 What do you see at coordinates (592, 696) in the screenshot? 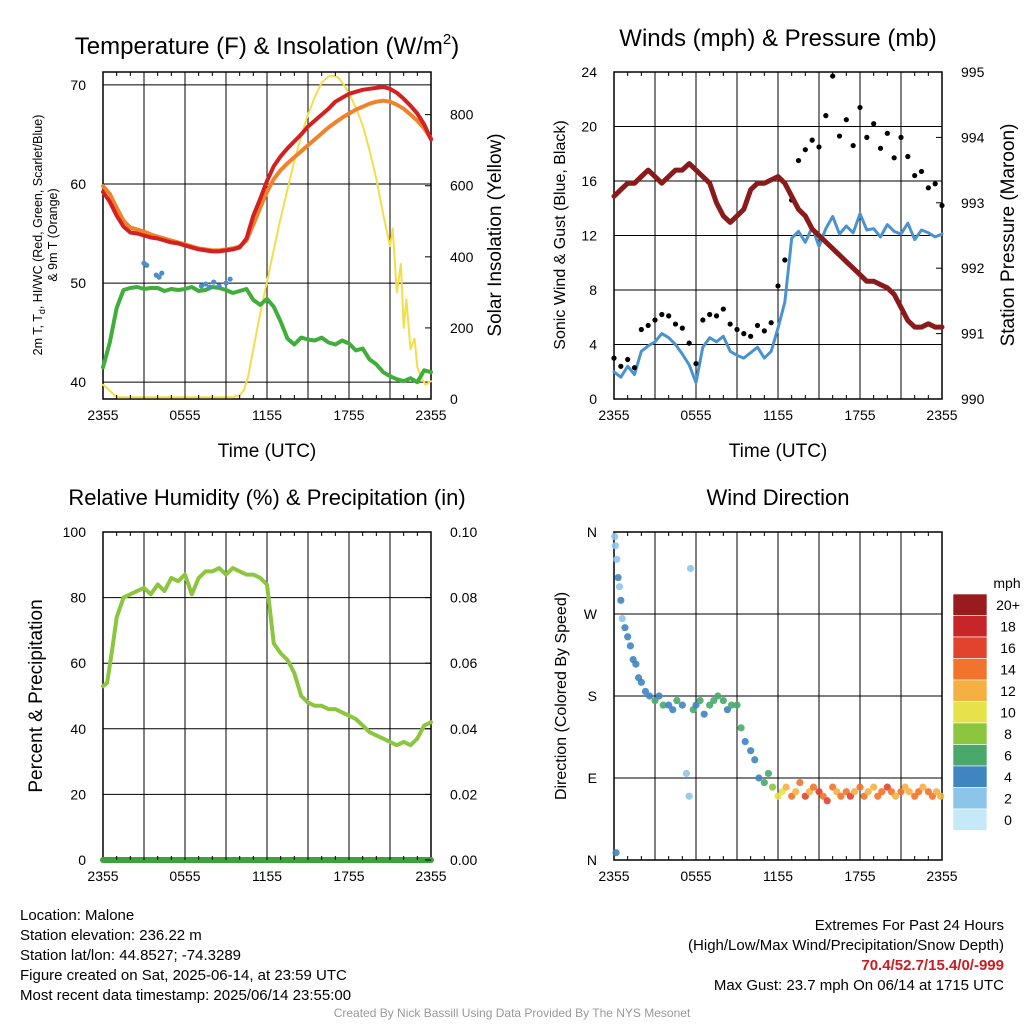
I see `y-tick-label: S` at bounding box center [592, 696].